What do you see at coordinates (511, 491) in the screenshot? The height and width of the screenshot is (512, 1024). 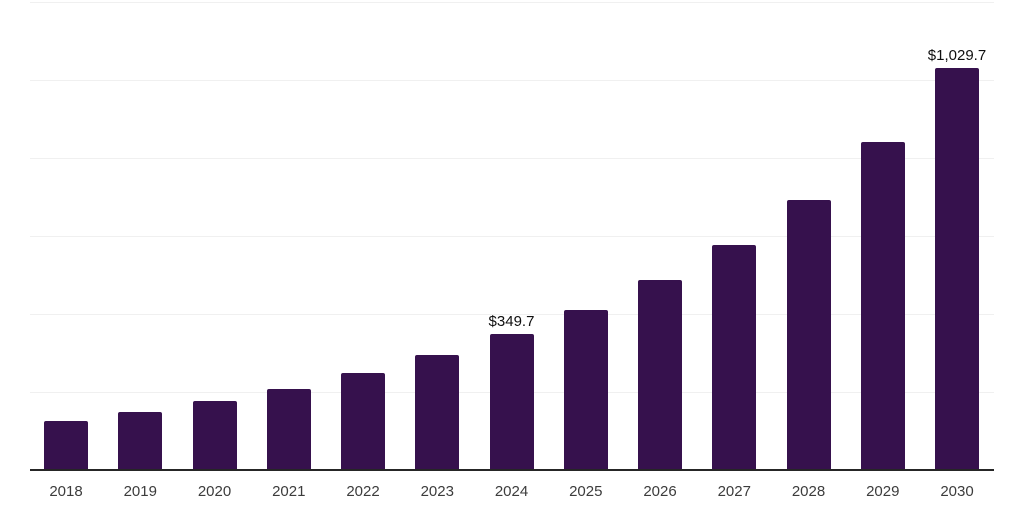 I see `x-tick-label-2024: 2024` at bounding box center [511, 491].